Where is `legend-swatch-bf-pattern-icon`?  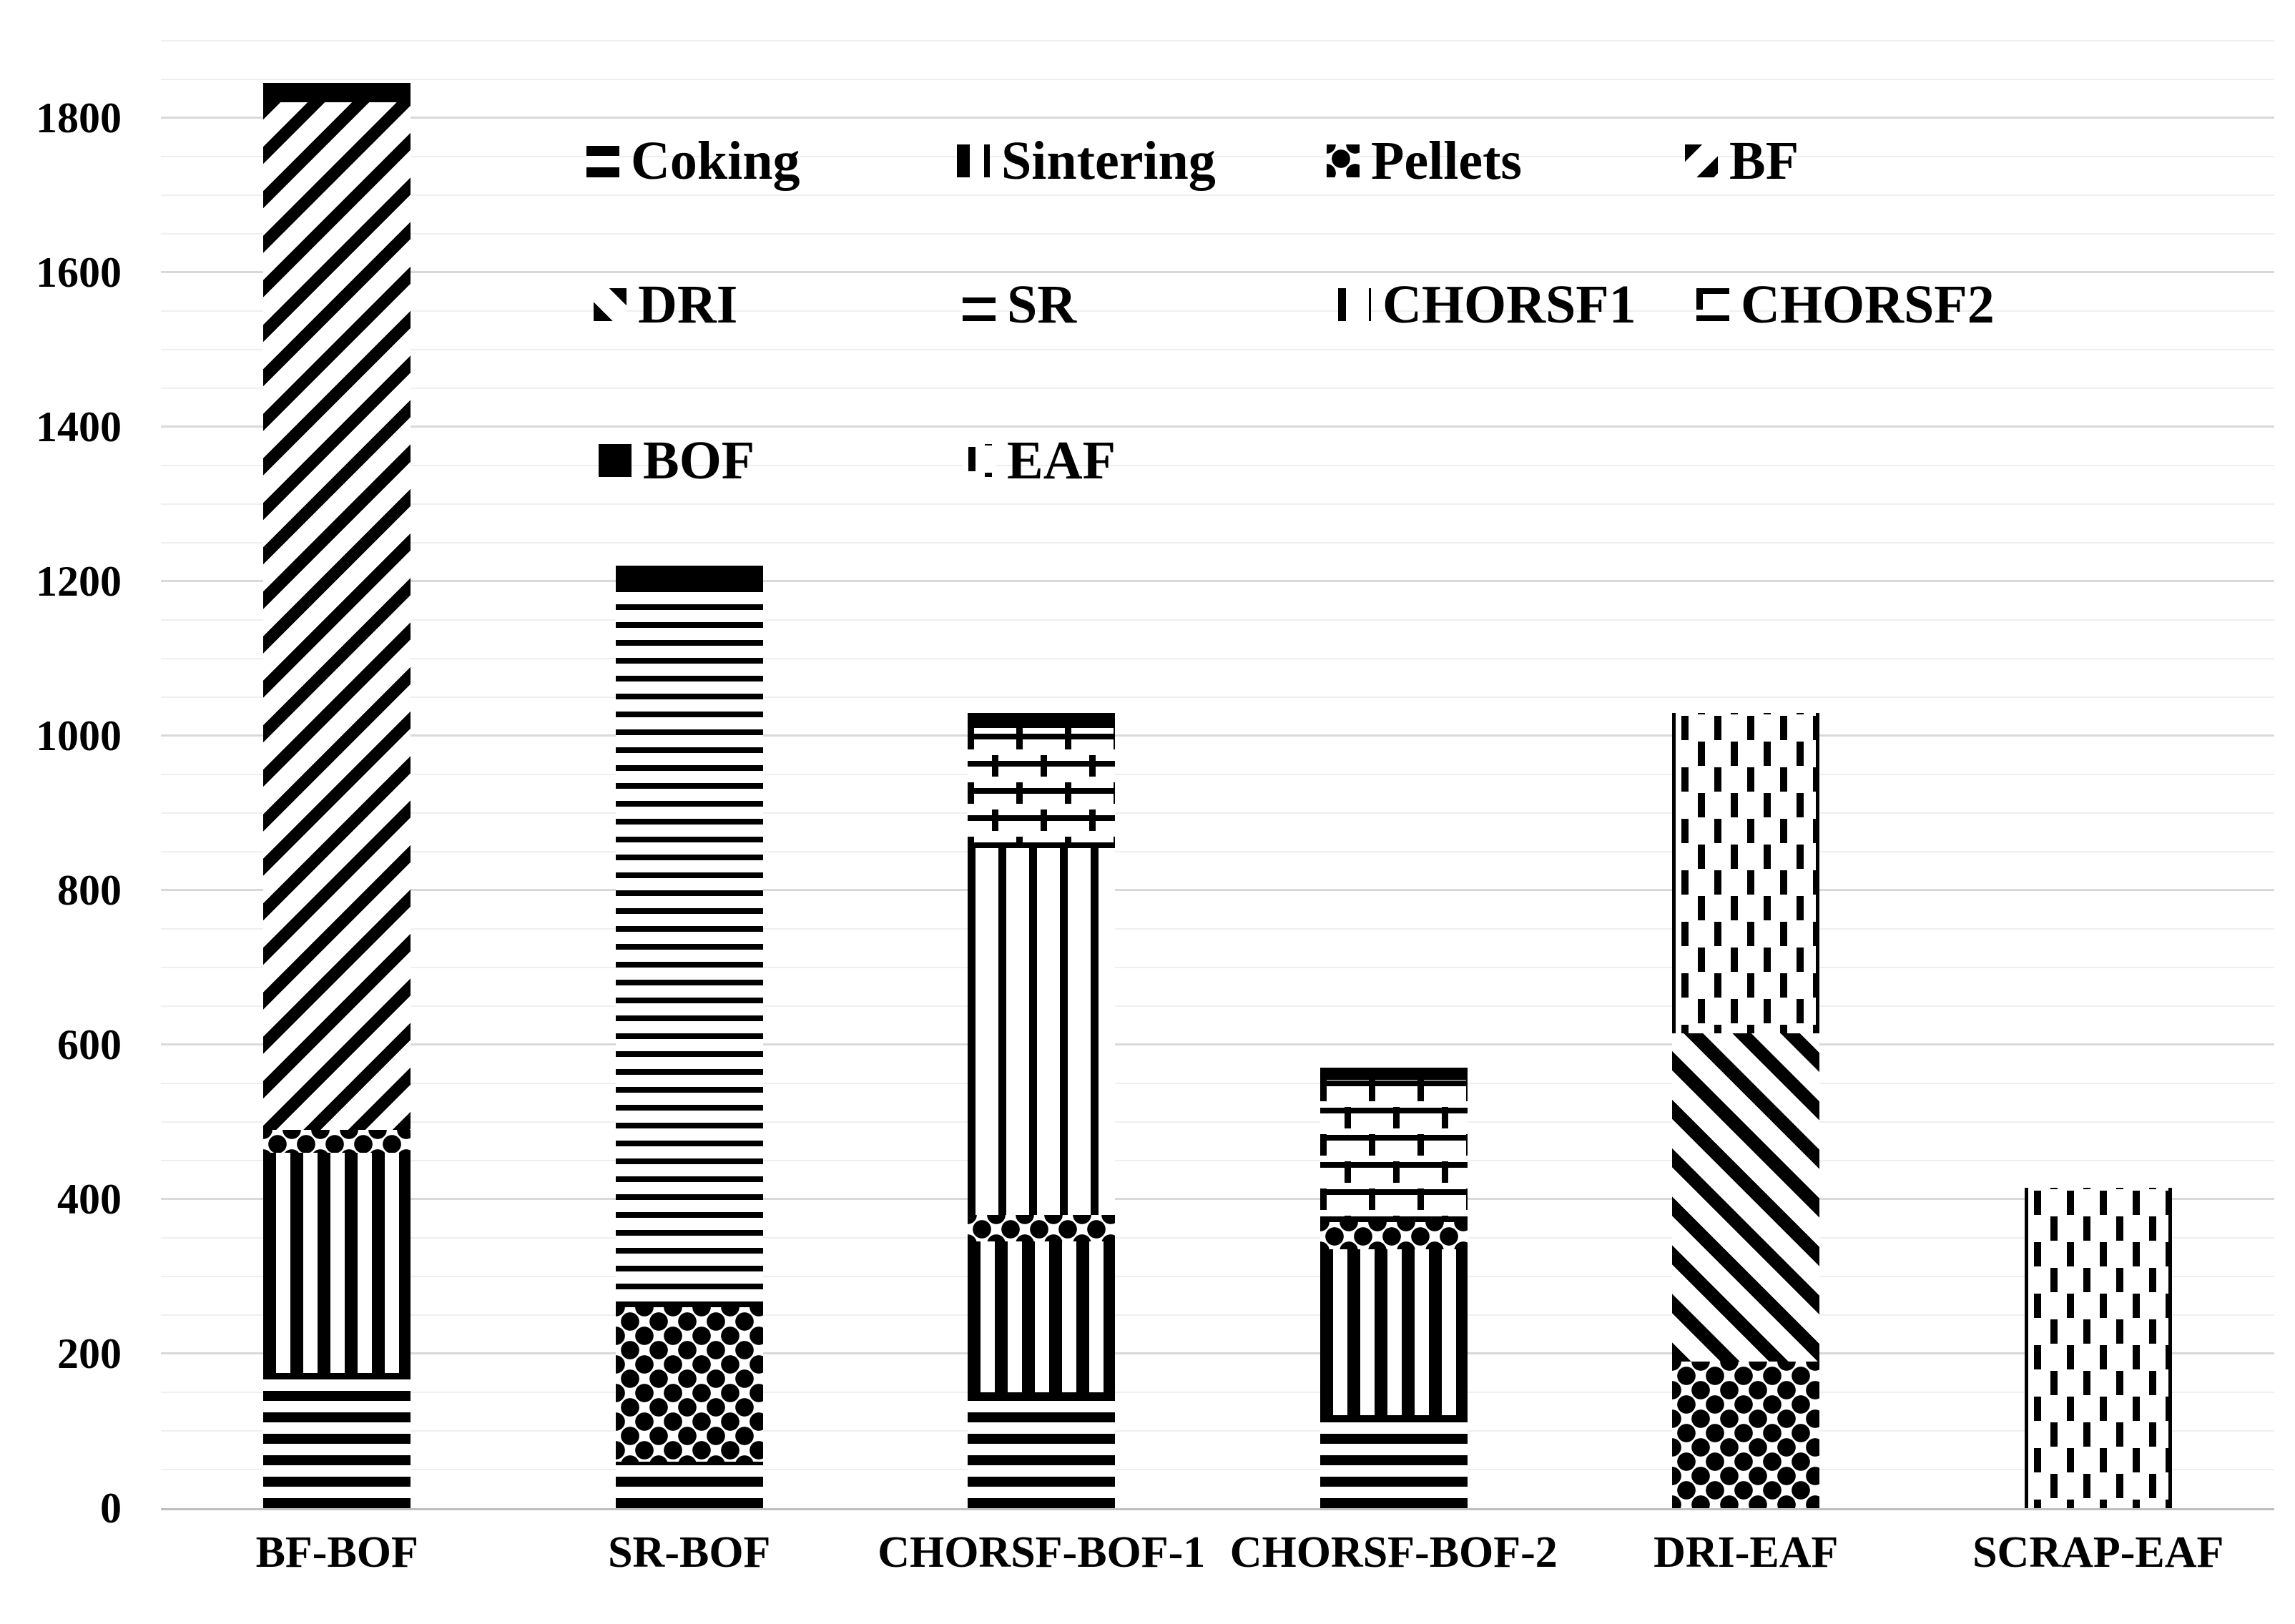 legend-swatch-bf-pattern-icon is located at coordinates (1702, 160).